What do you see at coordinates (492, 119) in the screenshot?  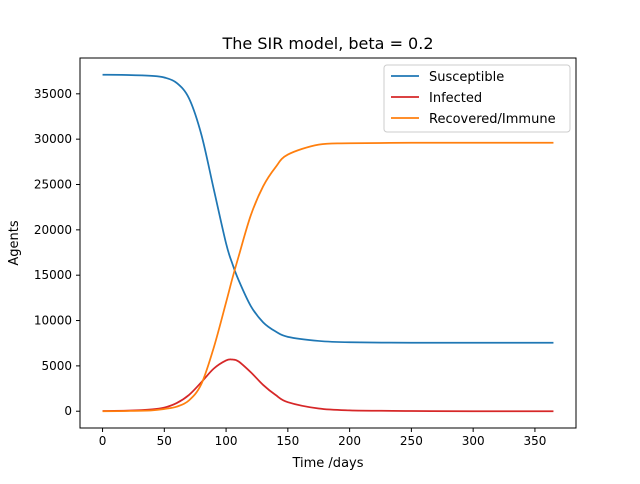 I see `legend-label-recovered-immune: Recovered/Immune` at bounding box center [492, 119].